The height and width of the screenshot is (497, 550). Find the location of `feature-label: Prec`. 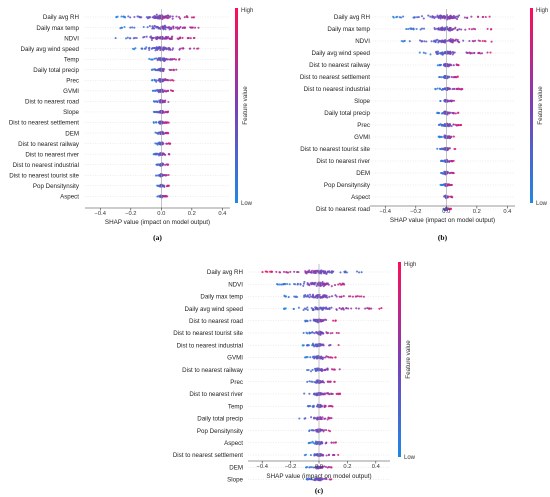

feature-label: Prec is located at coordinates (363, 125).